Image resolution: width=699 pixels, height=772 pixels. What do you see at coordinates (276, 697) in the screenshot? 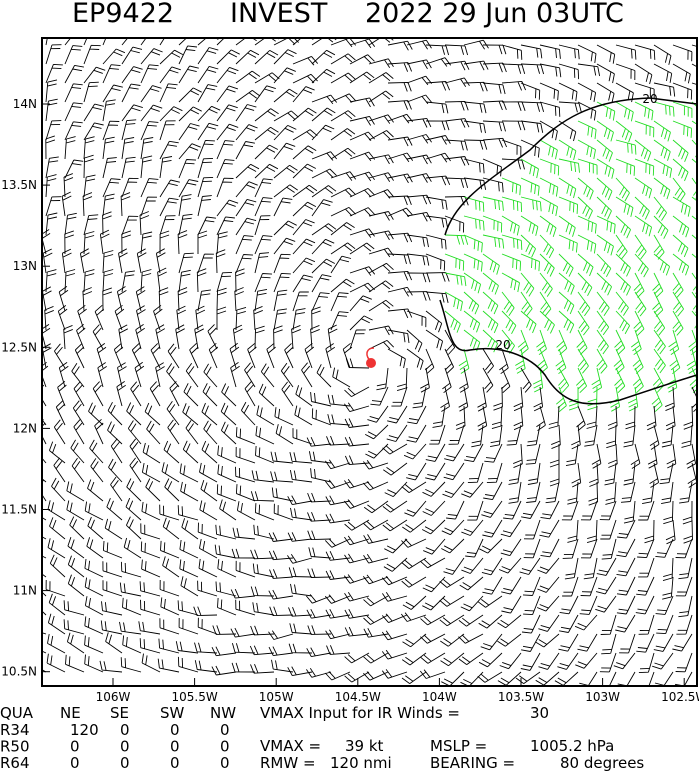
I see `lon-label: 105W` at bounding box center [276, 697].